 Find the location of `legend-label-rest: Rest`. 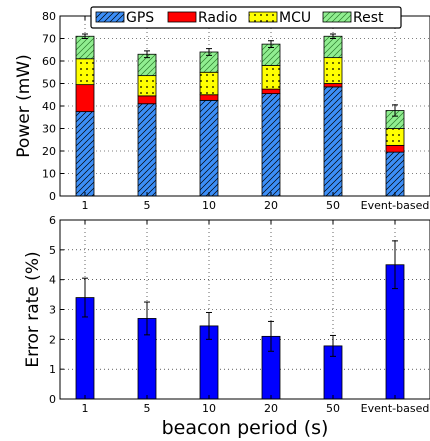

legend-label-rest: Rest is located at coordinates (368, 18).